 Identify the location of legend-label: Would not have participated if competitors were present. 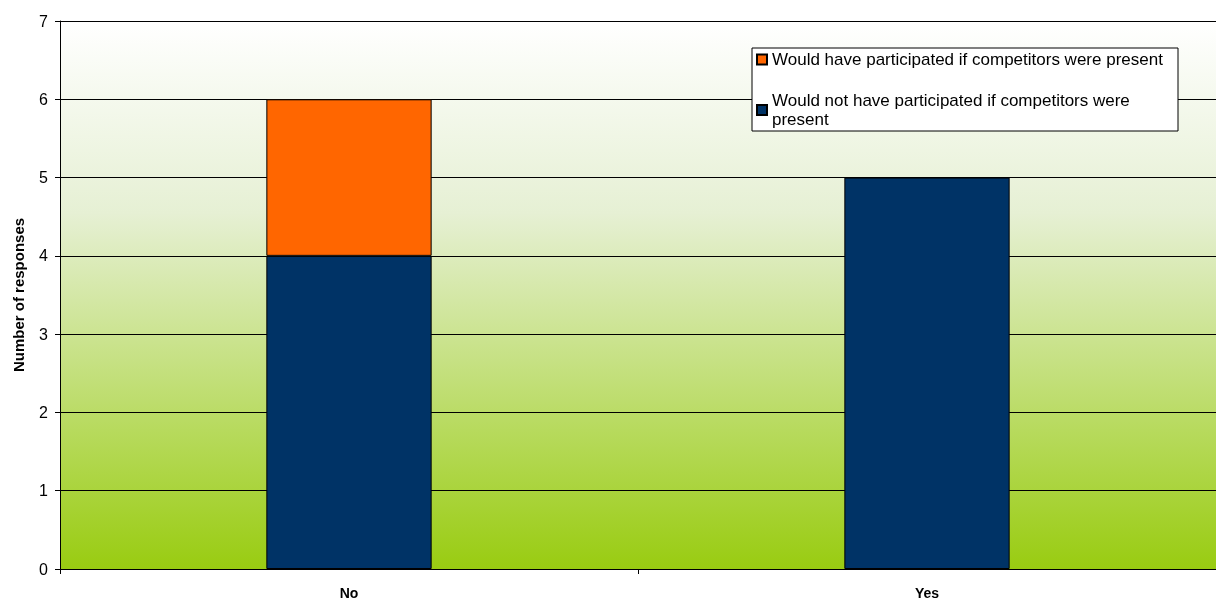
(953, 110).